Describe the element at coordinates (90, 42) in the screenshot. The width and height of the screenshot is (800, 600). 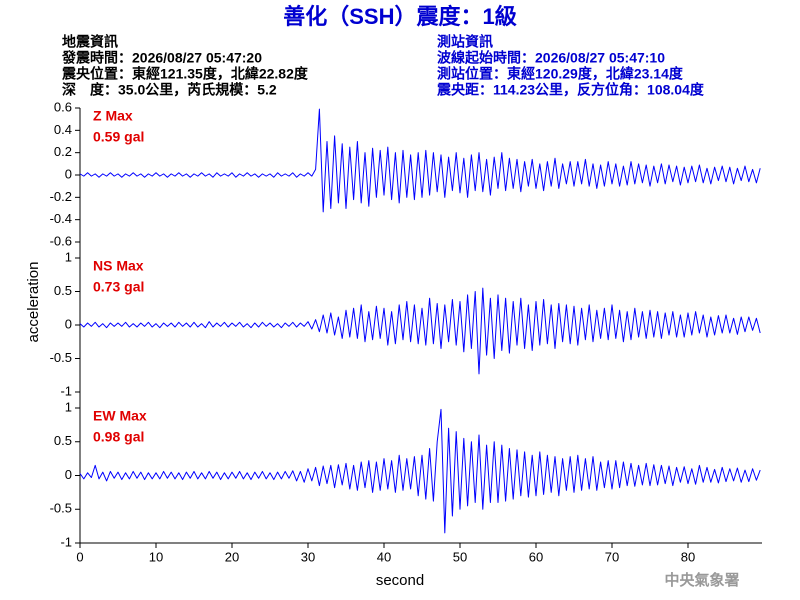
I see `info-line: 地震資訊` at that location.